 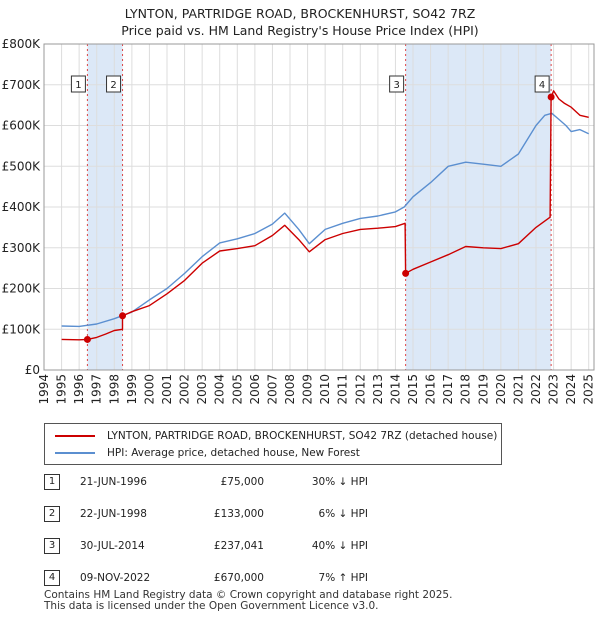 What do you see at coordinates (571, 389) in the screenshot?
I see `x-tick-label: 2024` at bounding box center [571, 389].